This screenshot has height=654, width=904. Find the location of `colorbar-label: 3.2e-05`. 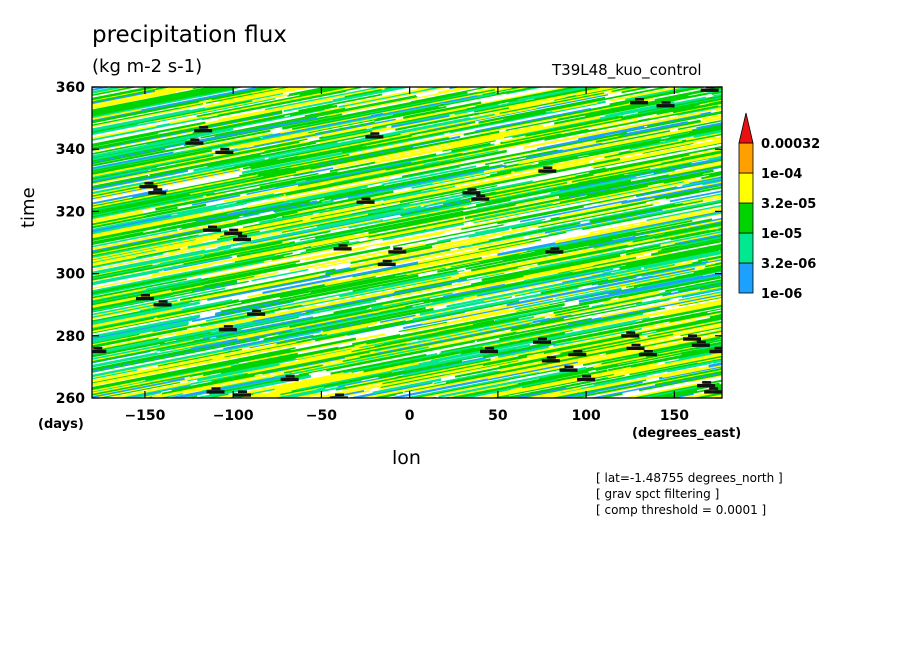

colorbar-label: 3.2e-05 is located at coordinates (788, 204).